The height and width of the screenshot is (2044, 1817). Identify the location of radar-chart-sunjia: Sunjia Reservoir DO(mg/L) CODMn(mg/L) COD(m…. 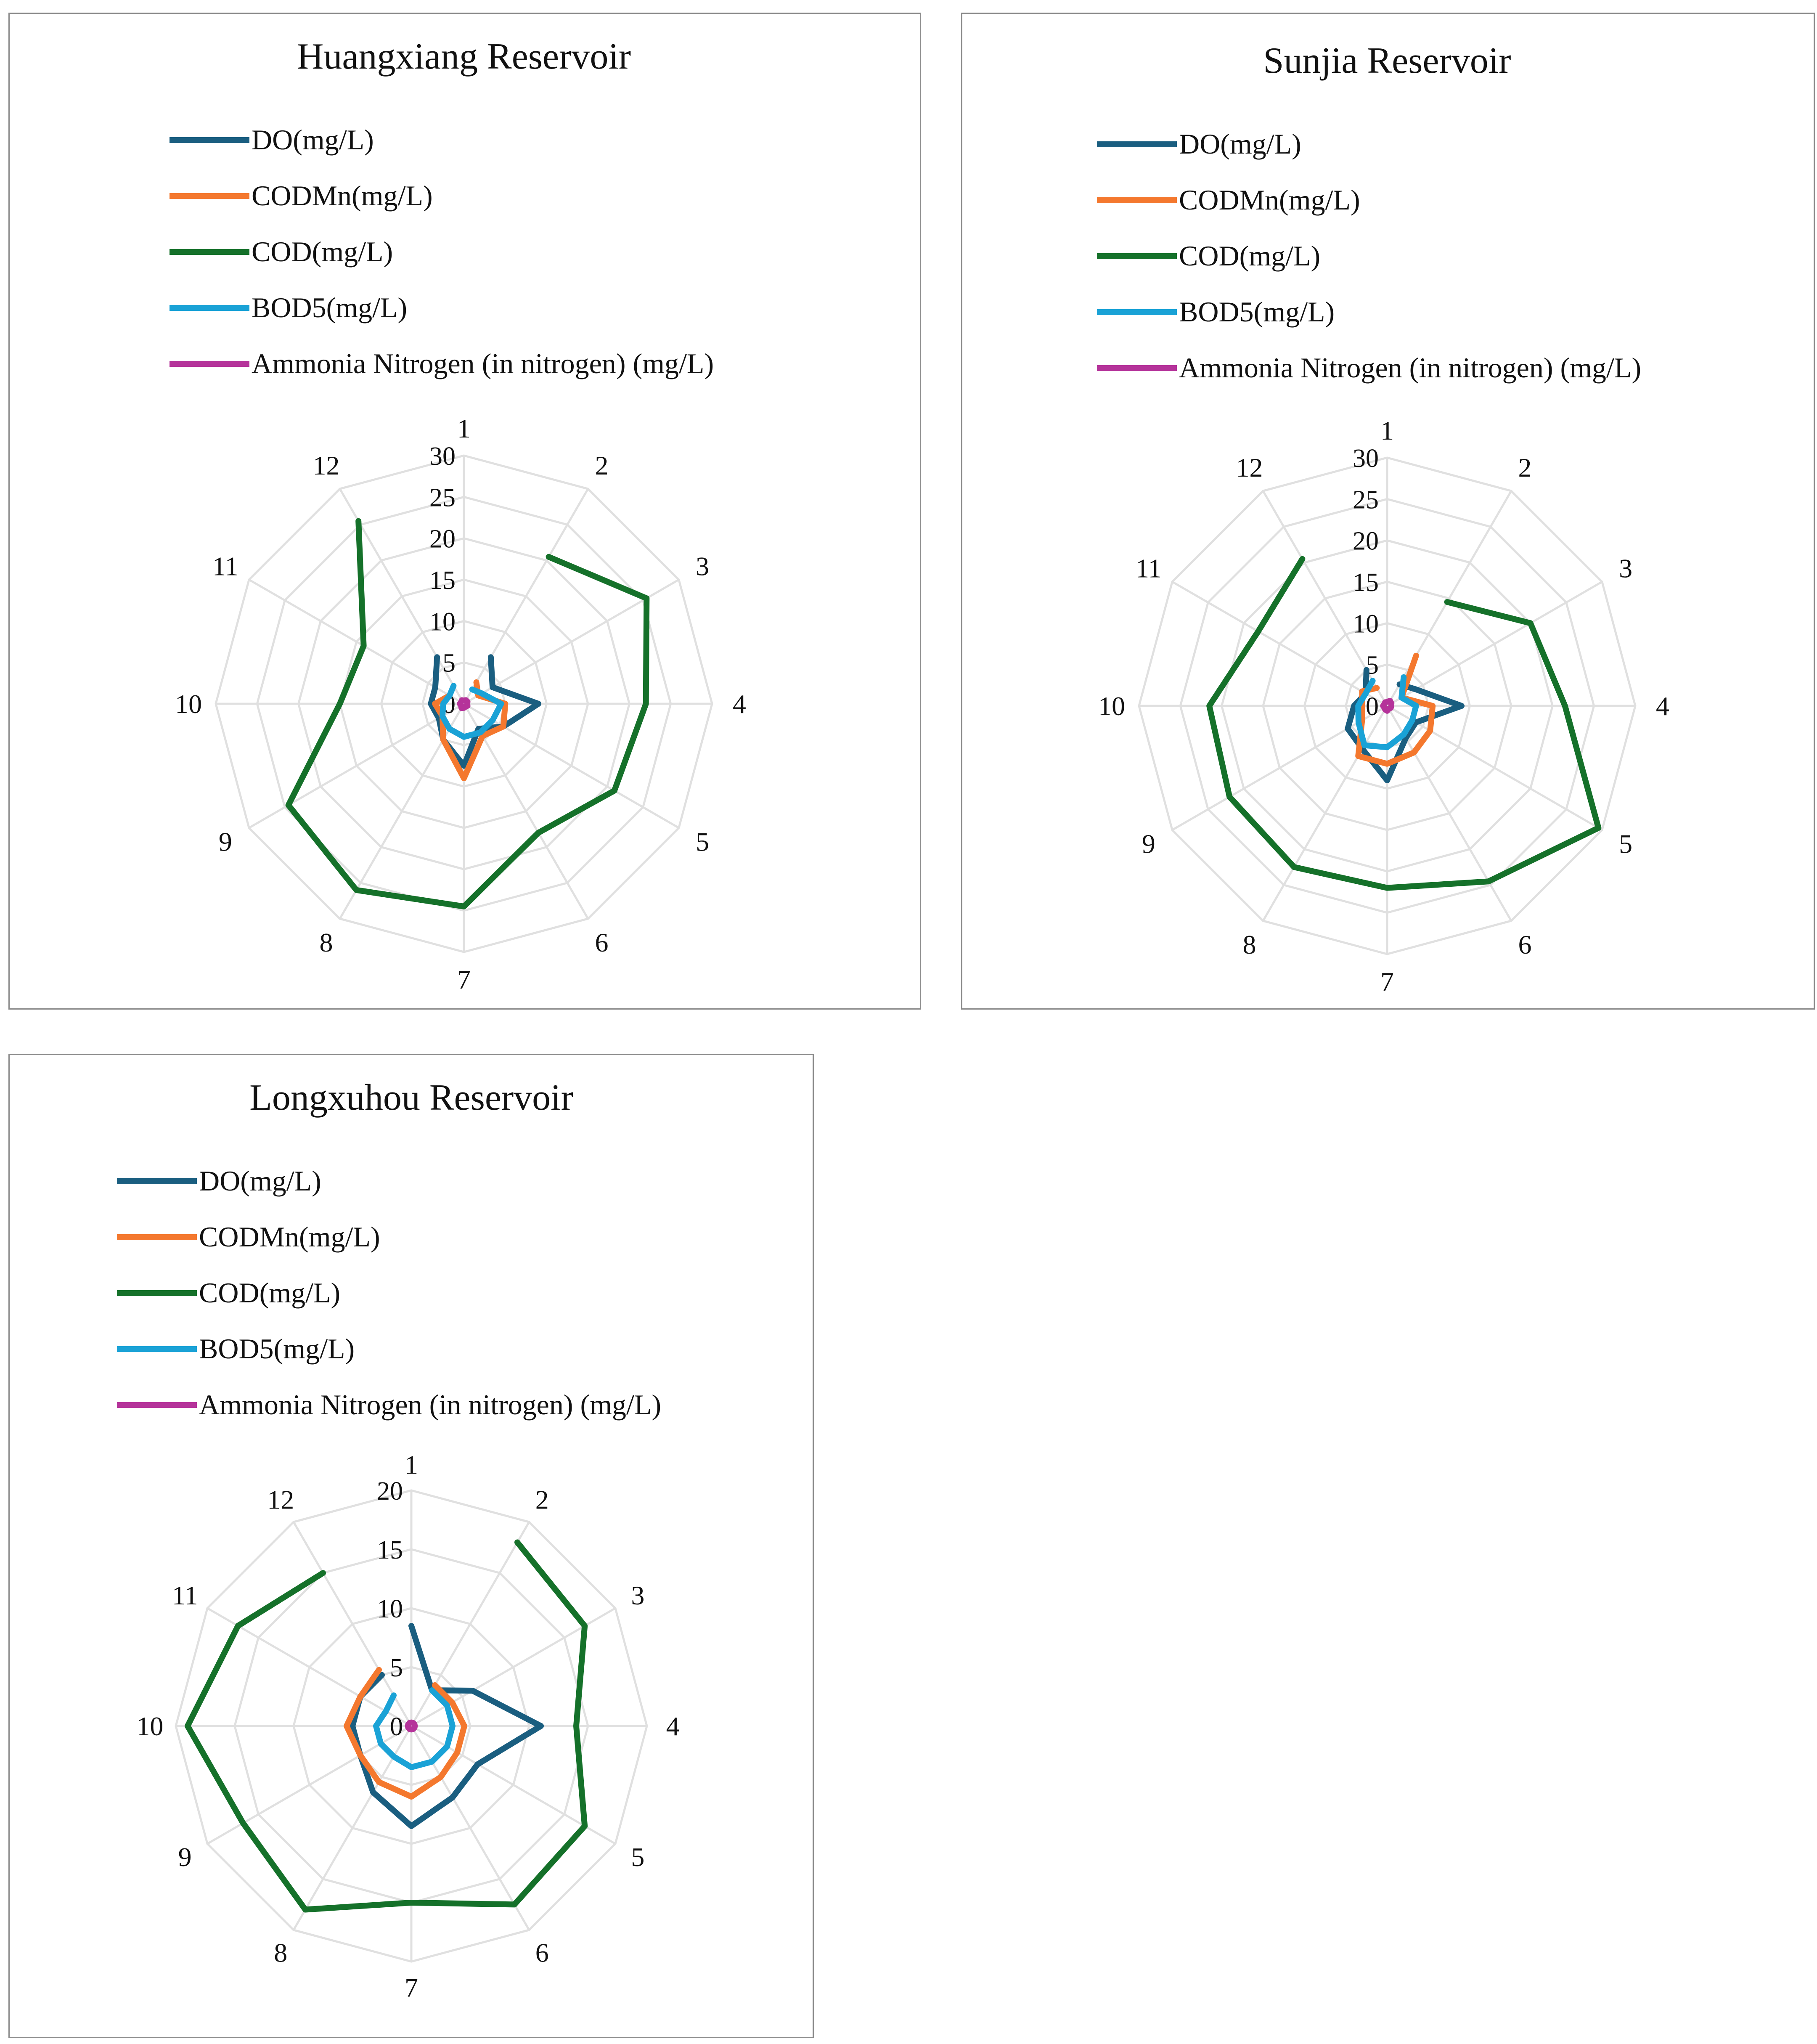
(1383, 518).